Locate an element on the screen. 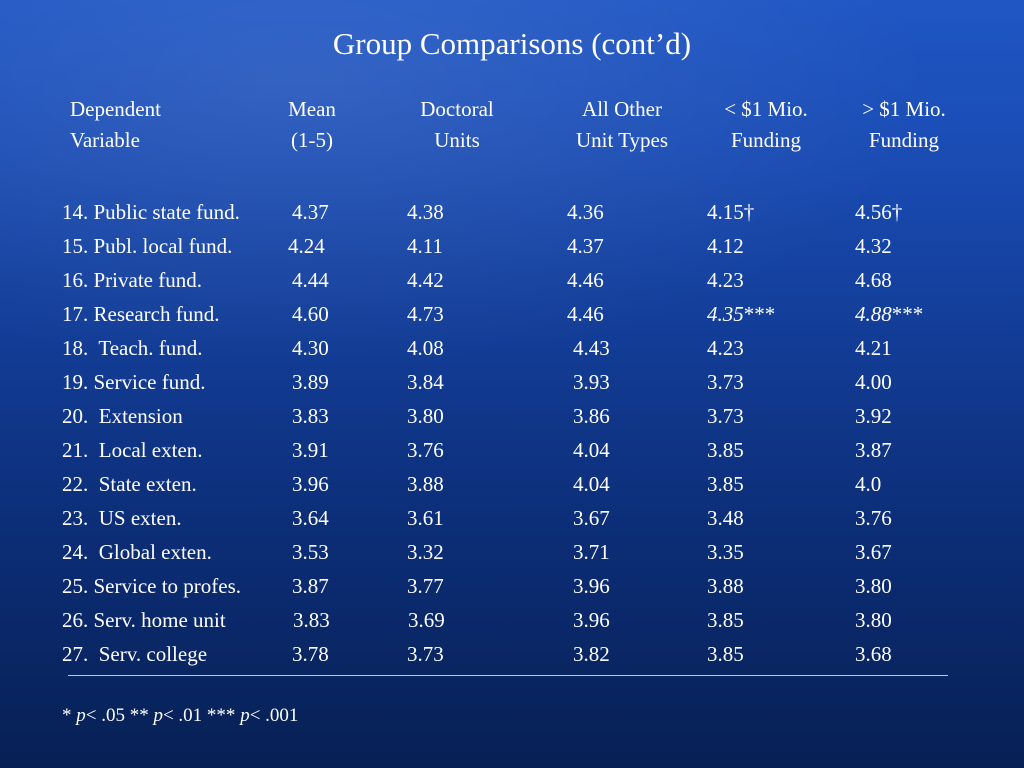  cell-variable: 14. Public state fund. is located at coordinates (151, 212).